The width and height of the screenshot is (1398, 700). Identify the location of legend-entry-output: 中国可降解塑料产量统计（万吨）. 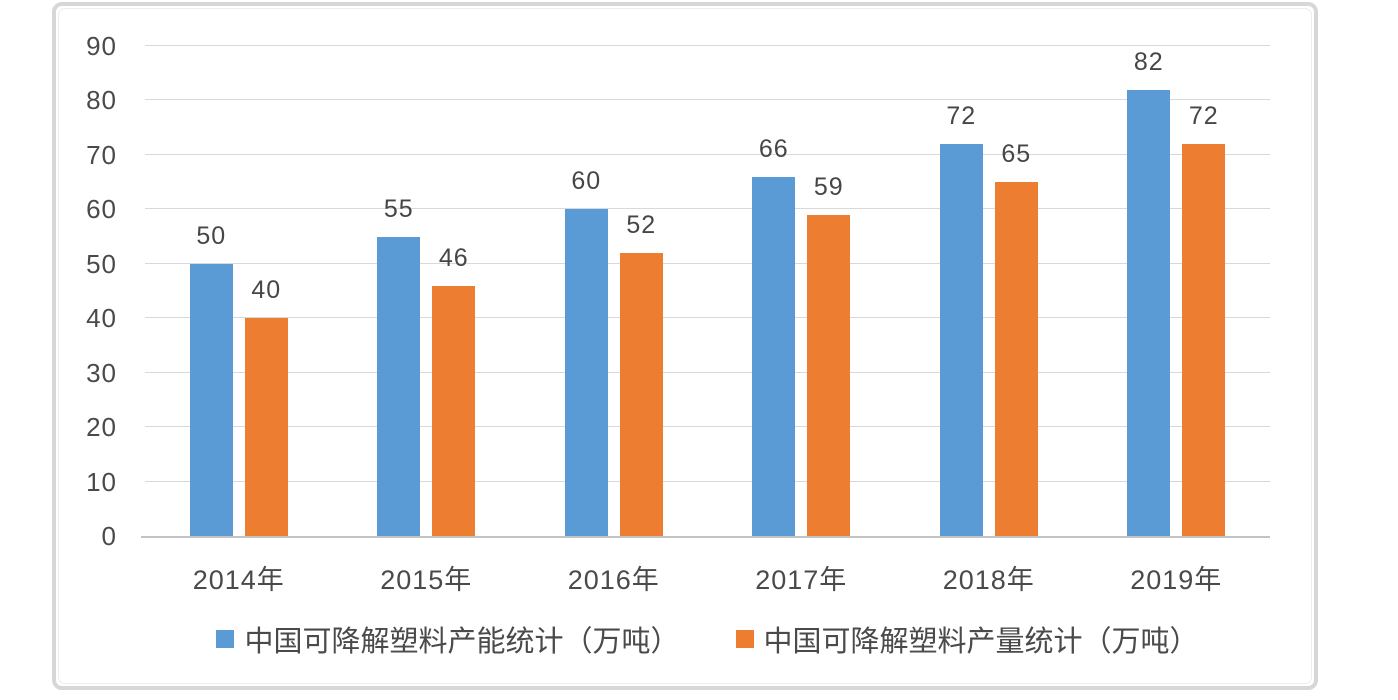
(967, 639).